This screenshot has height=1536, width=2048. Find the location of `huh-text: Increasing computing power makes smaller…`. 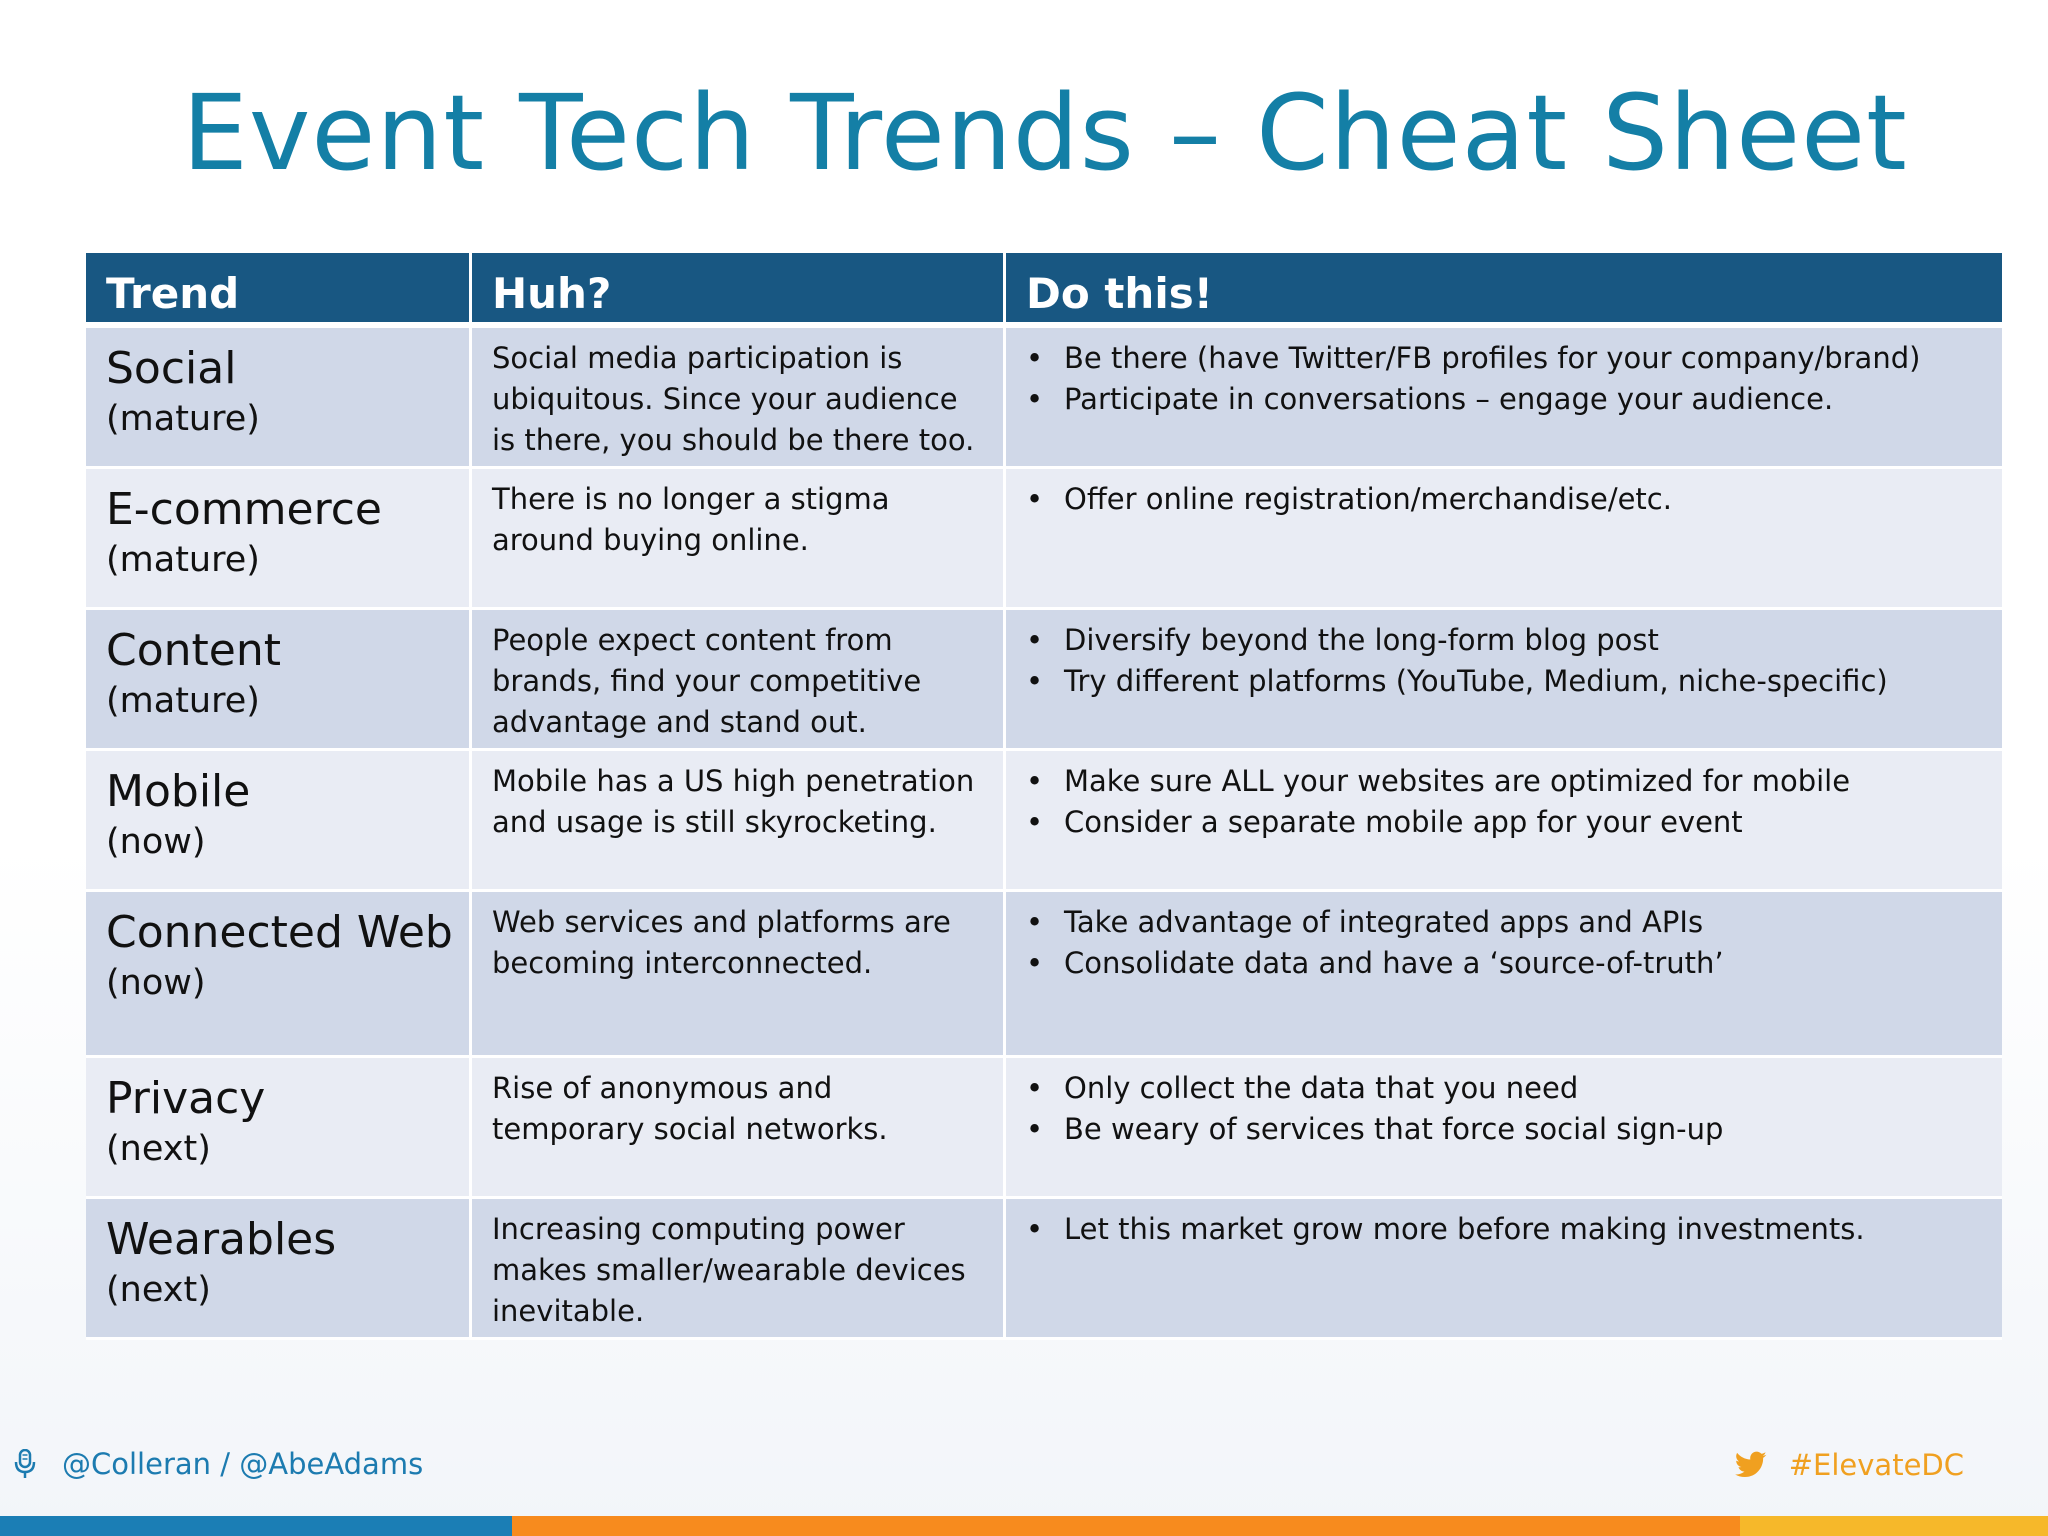

huh-text: Increasing computing power makes smaller… is located at coordinates (729, 1270).